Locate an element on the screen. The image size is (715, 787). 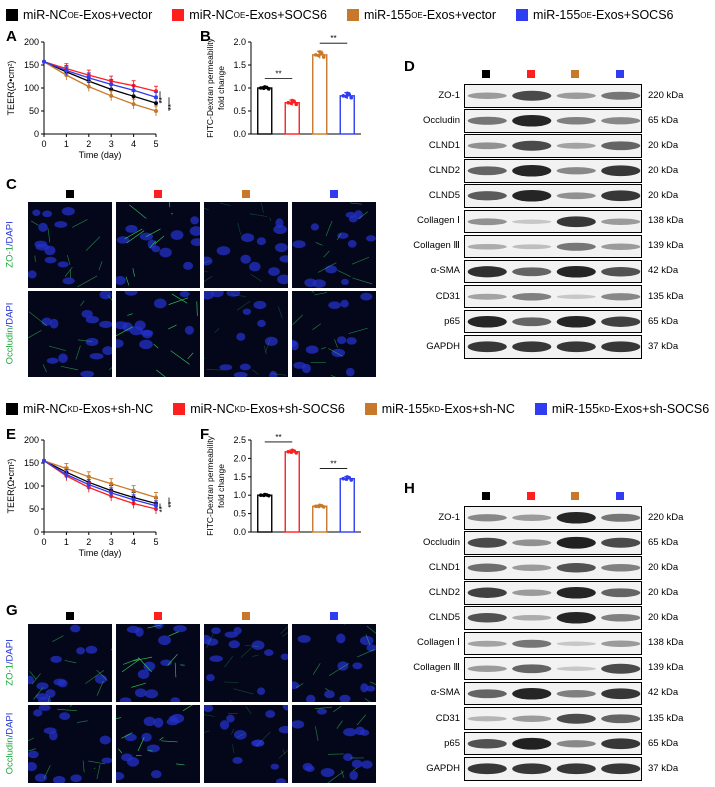
bar is located at coordinates (265, 513).